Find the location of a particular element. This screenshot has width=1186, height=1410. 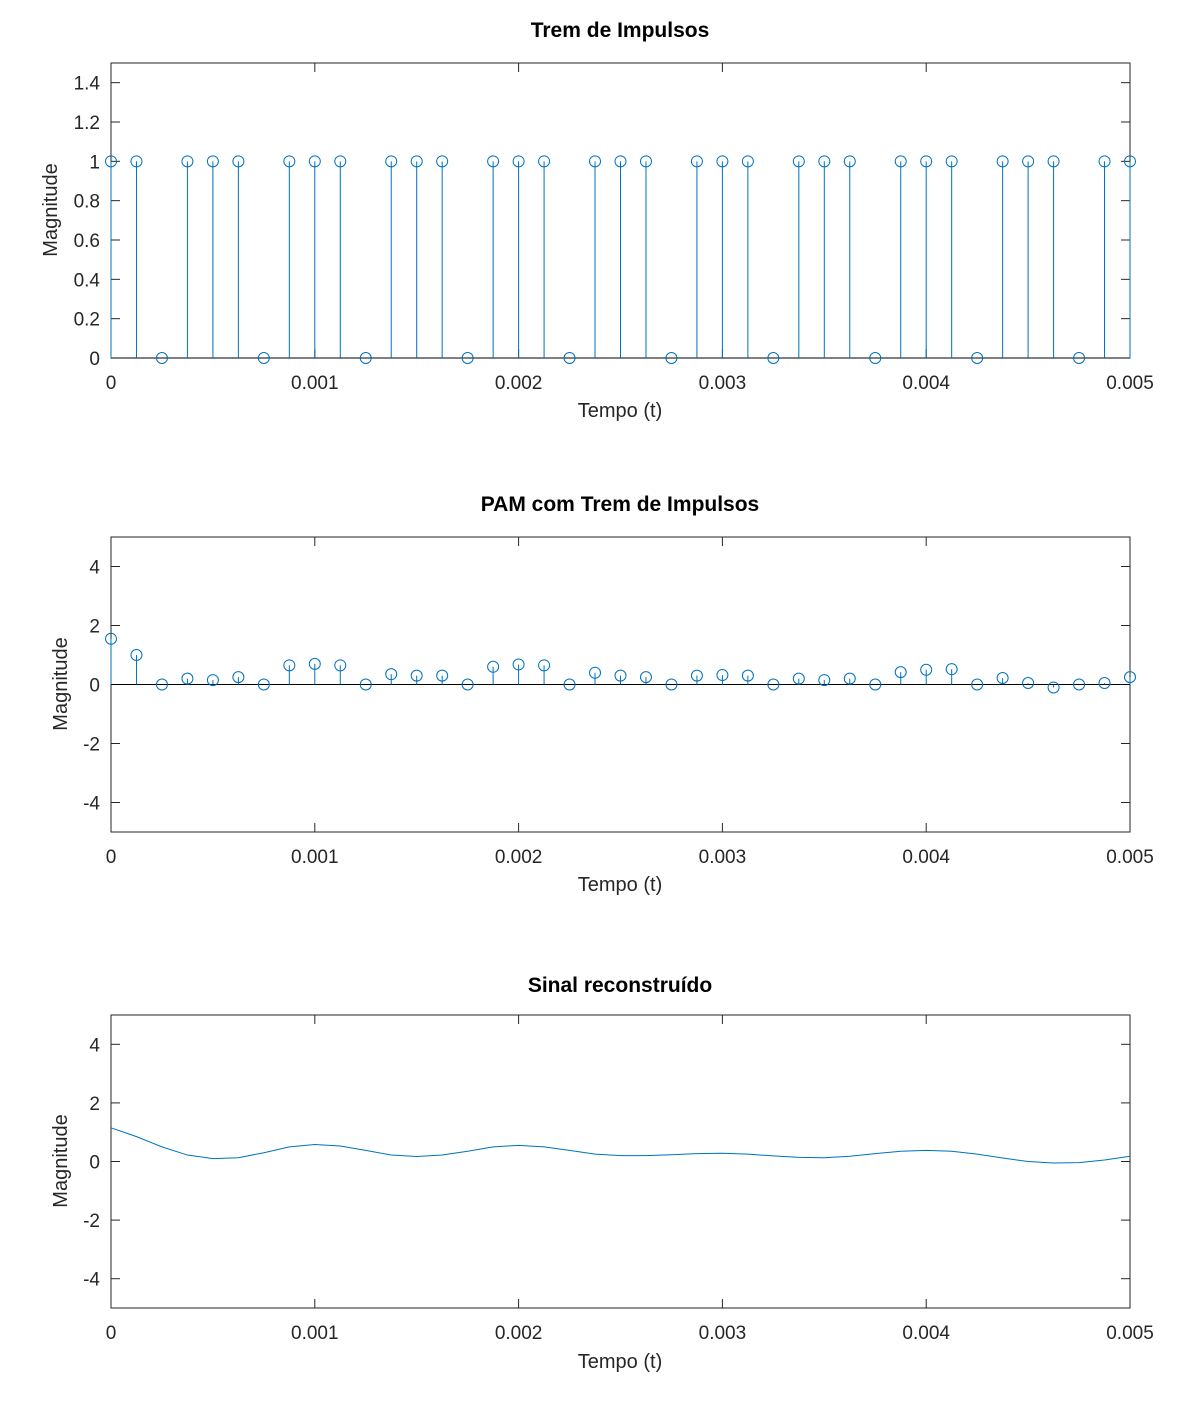

y-tick-label: 1.4 is located at coordinates (87, 84).